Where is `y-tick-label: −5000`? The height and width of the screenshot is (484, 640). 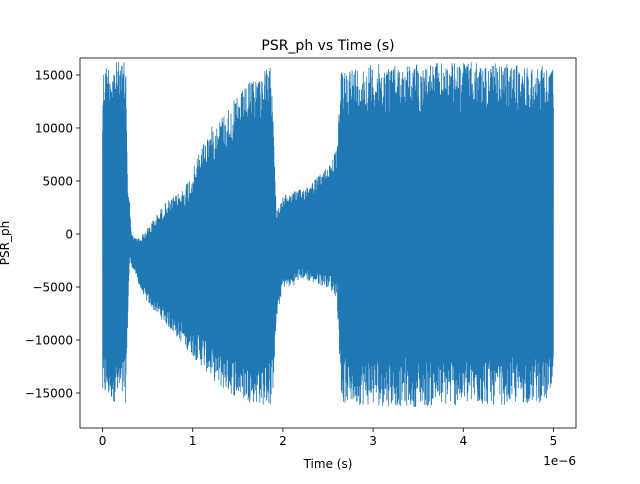
y-tick-label: −5000 is located at coordinates (52, 287).